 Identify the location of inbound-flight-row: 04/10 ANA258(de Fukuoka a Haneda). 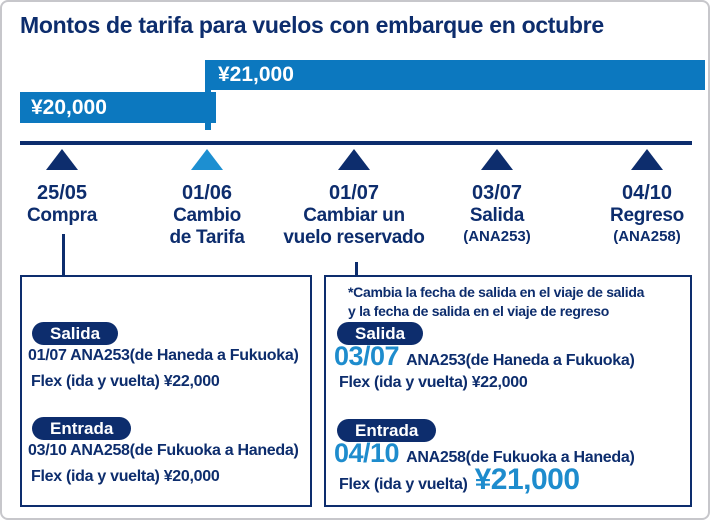
(484, 453).